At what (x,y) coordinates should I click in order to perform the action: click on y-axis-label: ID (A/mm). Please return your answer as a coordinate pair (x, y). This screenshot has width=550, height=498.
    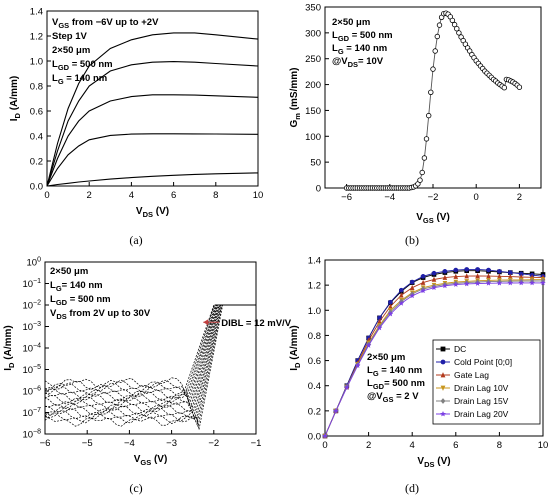
    Looking at the image, I should click on (15, 98).